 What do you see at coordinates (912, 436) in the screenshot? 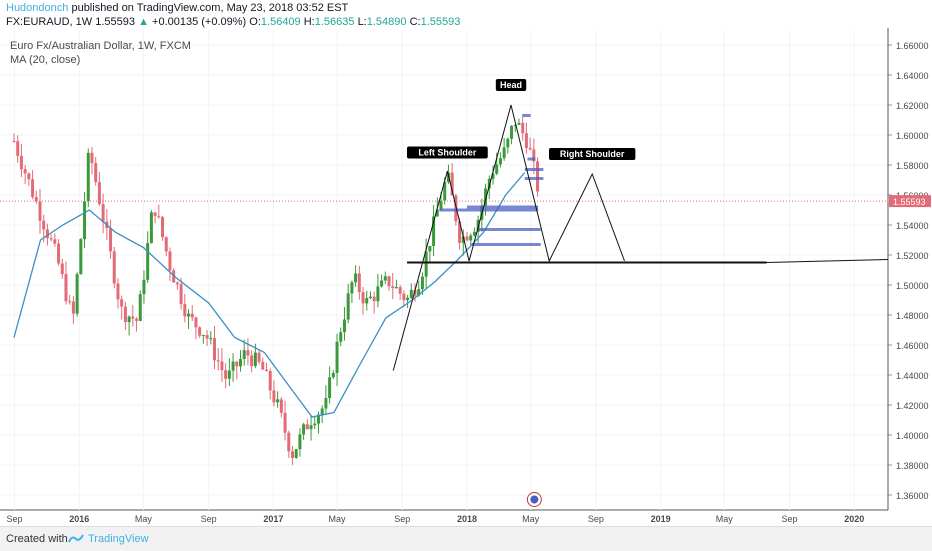
I see `y-tick-label: 1.40000` at bounding box center [912, 436].